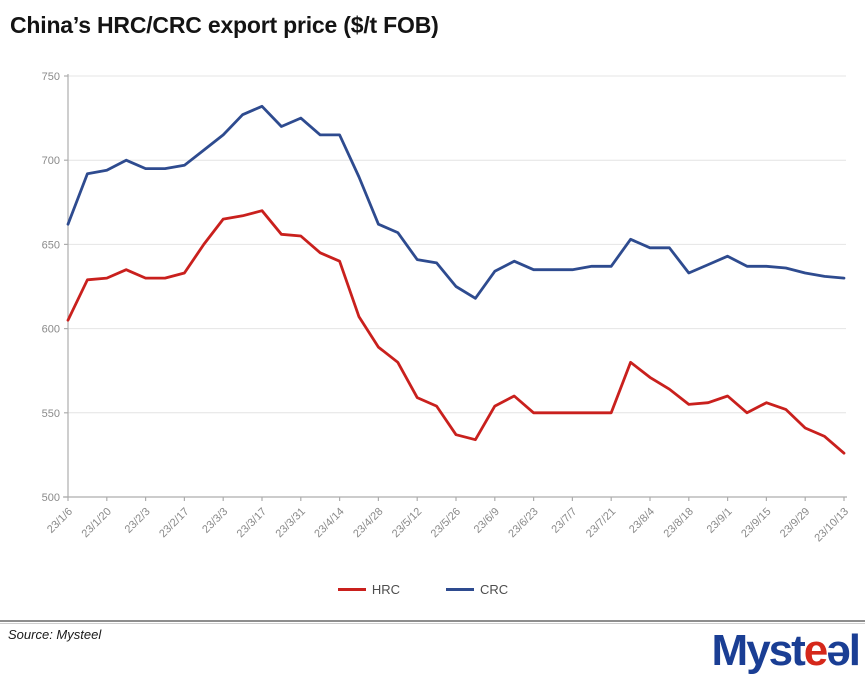 The width and height of the screenshot is (865, 688). Describe the element at coordinates (816, 650) in the screenshot. I see `logo-part: e` at that location.